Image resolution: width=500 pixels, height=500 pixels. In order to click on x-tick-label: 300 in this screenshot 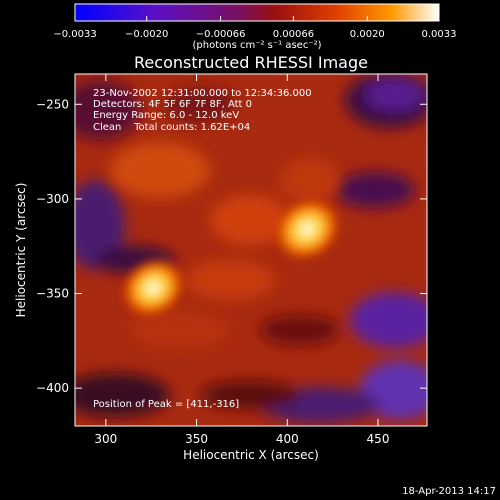, I will do `click(105, 439)`.